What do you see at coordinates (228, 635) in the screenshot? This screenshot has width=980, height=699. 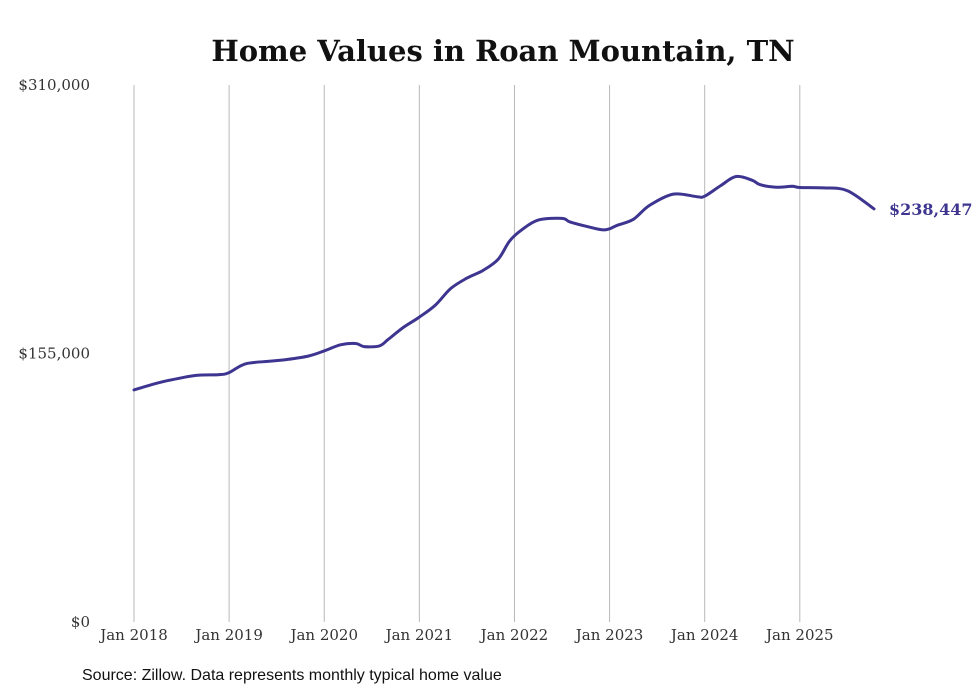 I see `x-tick-label: Jan 2019` at bounding box center [228, 635].